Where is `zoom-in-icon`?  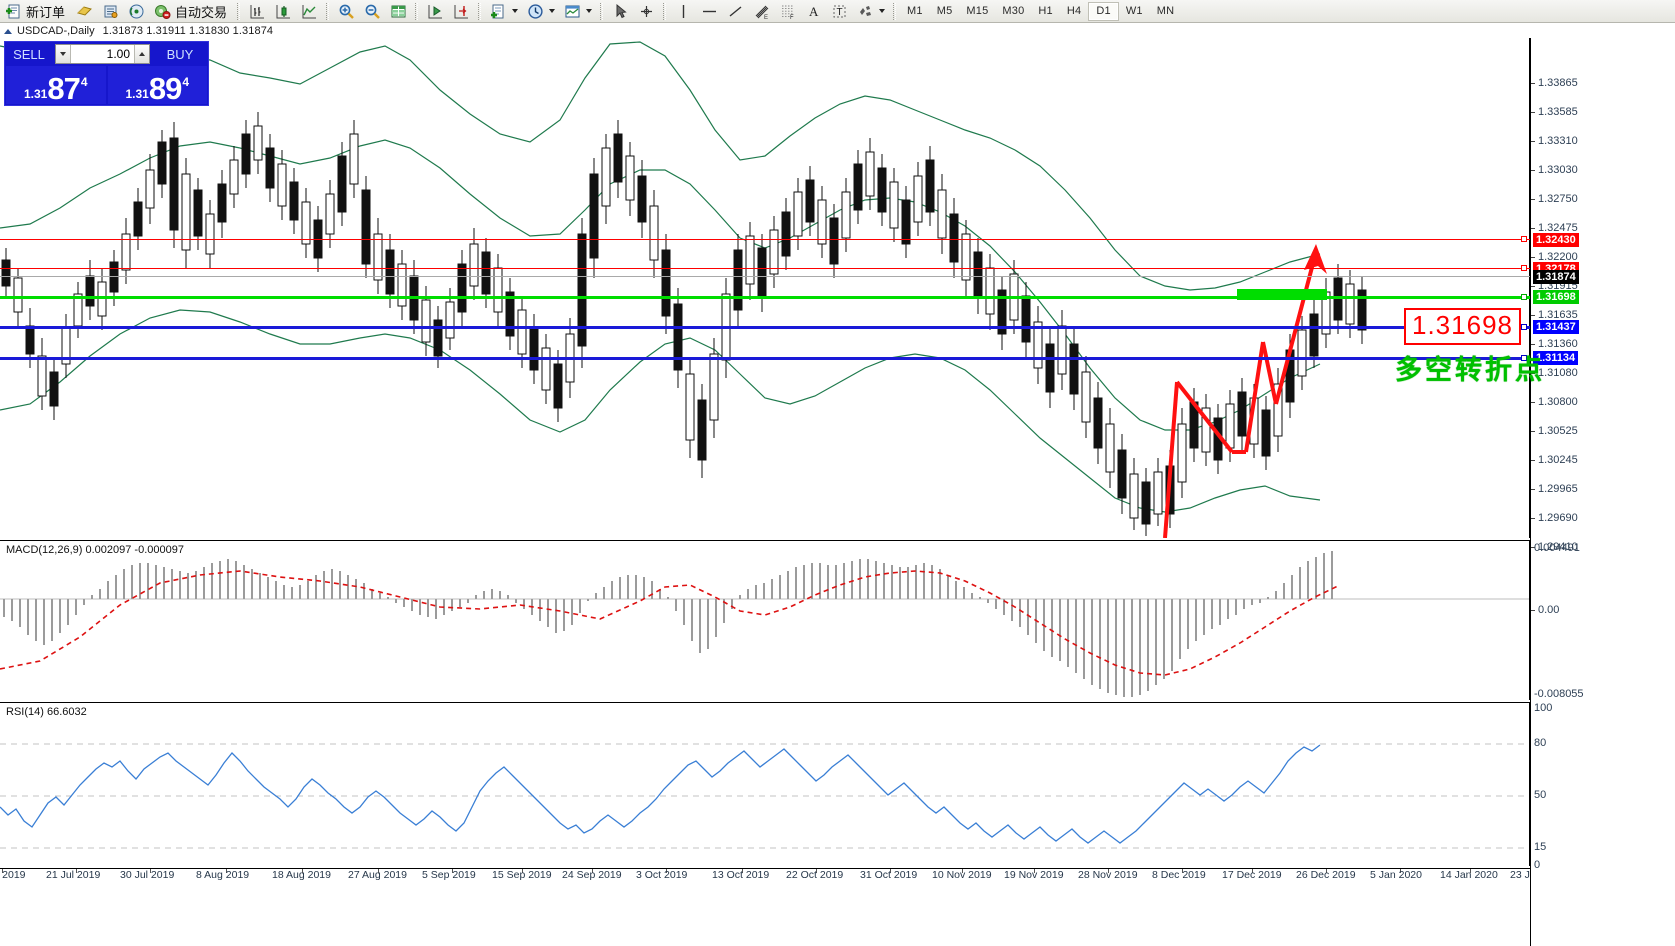 zoom-in-icon is located at coordinates (346, 11).